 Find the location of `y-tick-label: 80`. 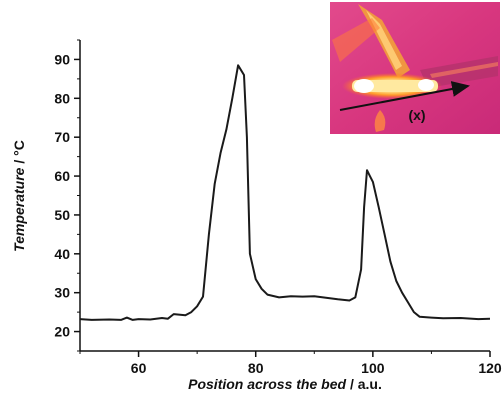

y-tick-label: 80 is located at coordinates (62, 98).